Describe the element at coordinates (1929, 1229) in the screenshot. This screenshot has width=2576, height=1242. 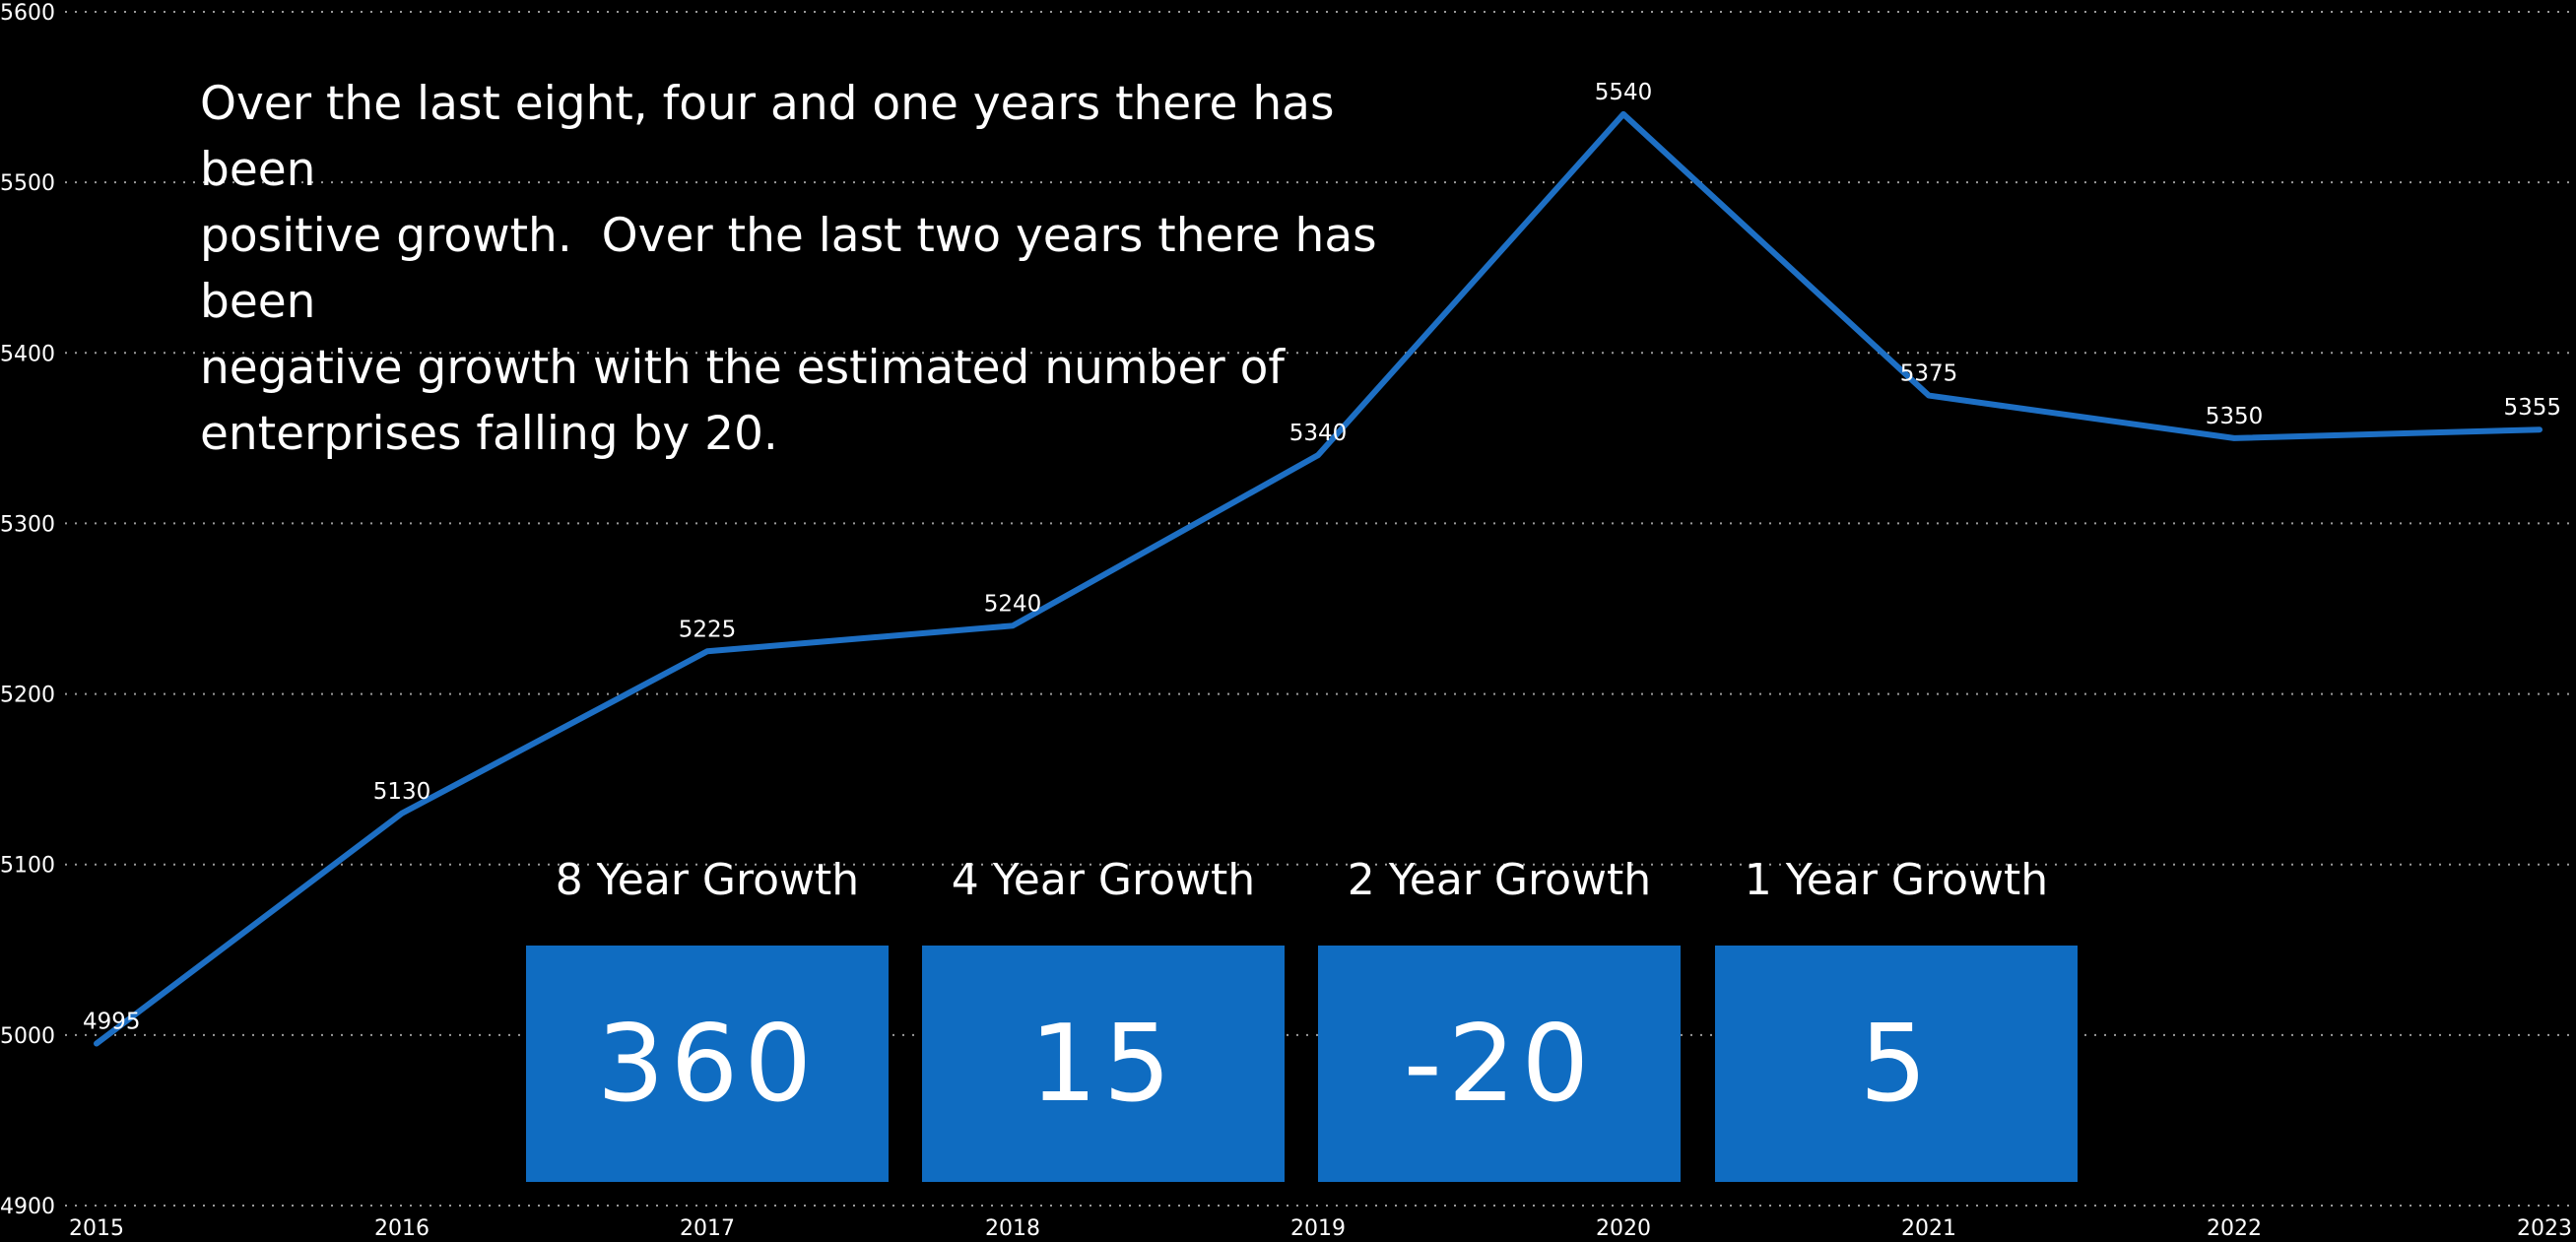
I see `x-tick-label: 2021` at that location.